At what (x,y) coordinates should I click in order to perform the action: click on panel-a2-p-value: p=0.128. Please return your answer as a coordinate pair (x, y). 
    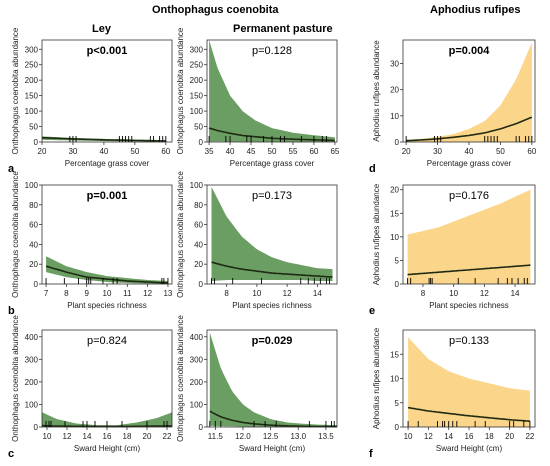
    Looking at the image, I should click on (272, 51).